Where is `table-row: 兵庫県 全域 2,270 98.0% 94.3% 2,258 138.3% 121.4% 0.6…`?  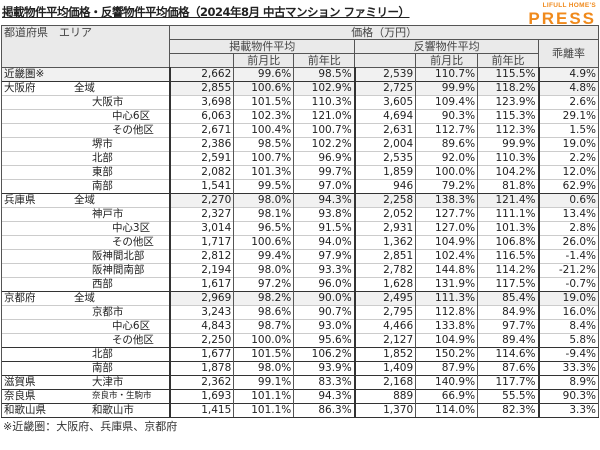 table-row: 兵庫県 全域 2,270 98.0% 94.3% 2,258 138.3% 121.4% 0.6… is located at coordinates (299, 200).